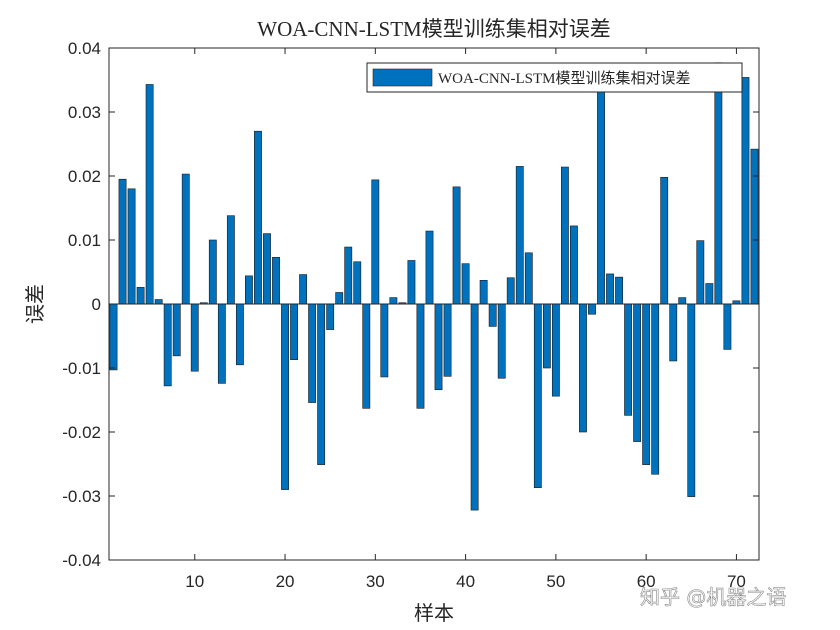 The width and height of the screenshot is (840, 630). Describe the element at coordinates (81, 496) in the screenshot. I see `y-tick-label: -0.03` at that location.